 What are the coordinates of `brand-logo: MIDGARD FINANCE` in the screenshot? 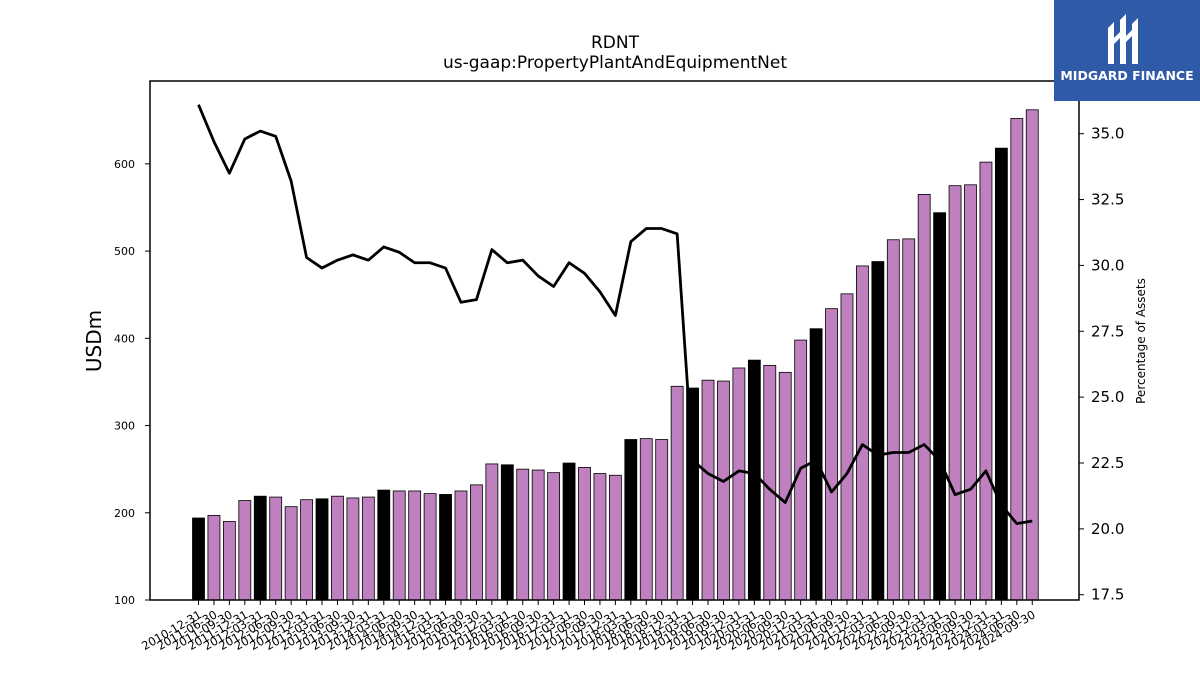 It's located at (1127, 50).